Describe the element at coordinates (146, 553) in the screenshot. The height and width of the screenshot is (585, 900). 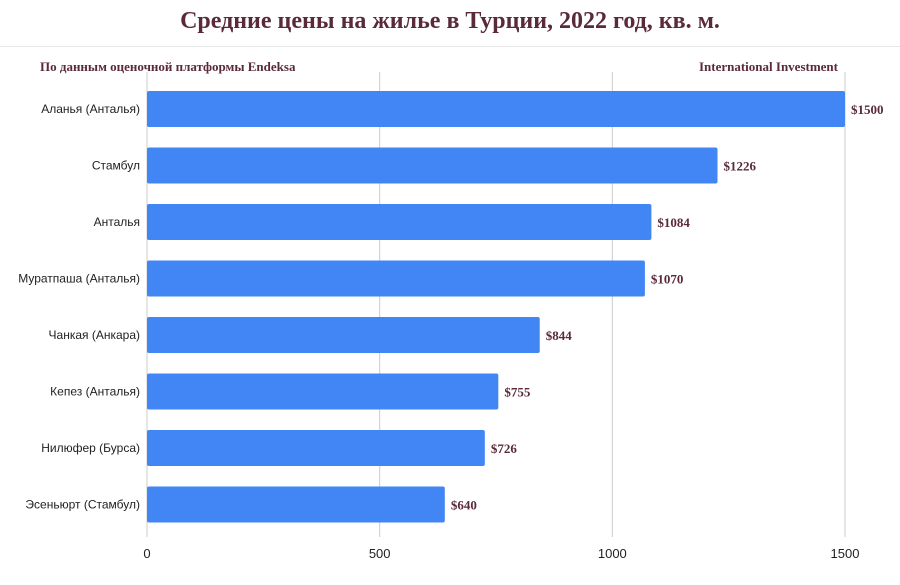
I see `x-tick-label: 0` at that location.